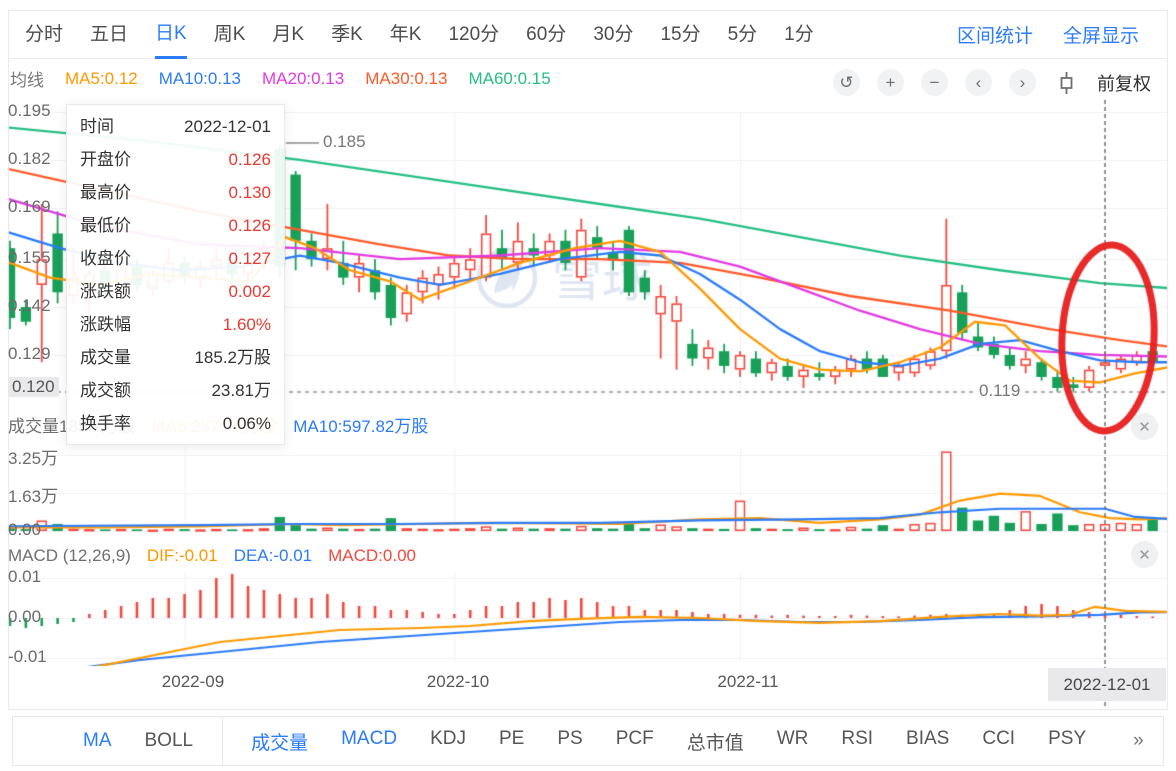 Image resolution: width=1176 pixels, height=771 pixels. I want to click on tooltip-row-label: 时间, so click(97, 126).